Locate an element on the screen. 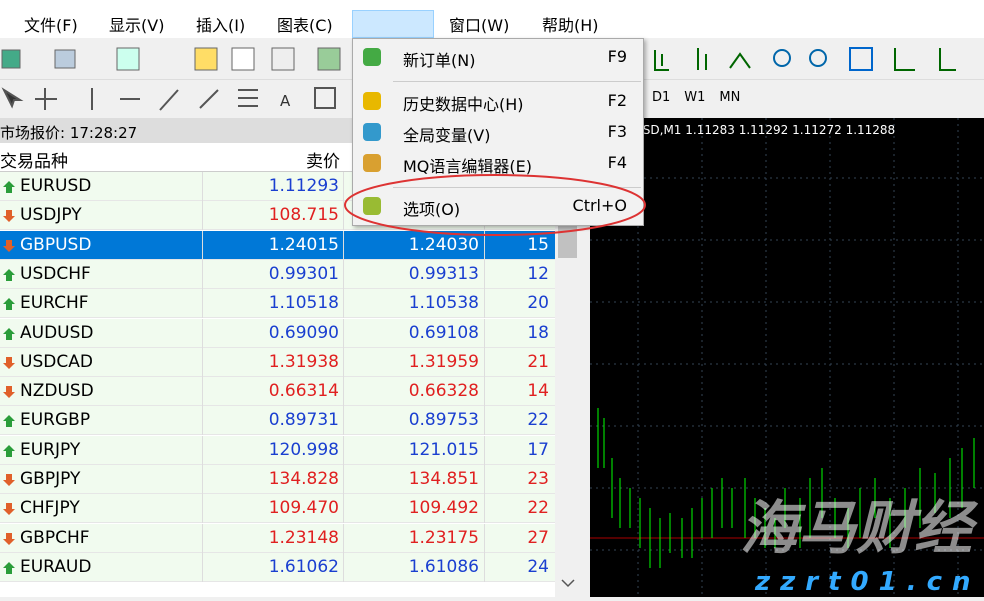 The width and height of the screenshot is (984, 601). spread: 21 is located at coordinates (538, 361).